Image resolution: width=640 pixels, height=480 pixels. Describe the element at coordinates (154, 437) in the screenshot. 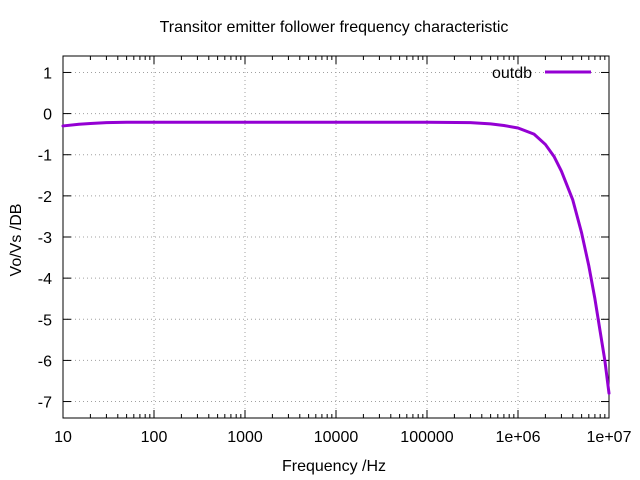

I see `x-tick-label: 100` at that location.